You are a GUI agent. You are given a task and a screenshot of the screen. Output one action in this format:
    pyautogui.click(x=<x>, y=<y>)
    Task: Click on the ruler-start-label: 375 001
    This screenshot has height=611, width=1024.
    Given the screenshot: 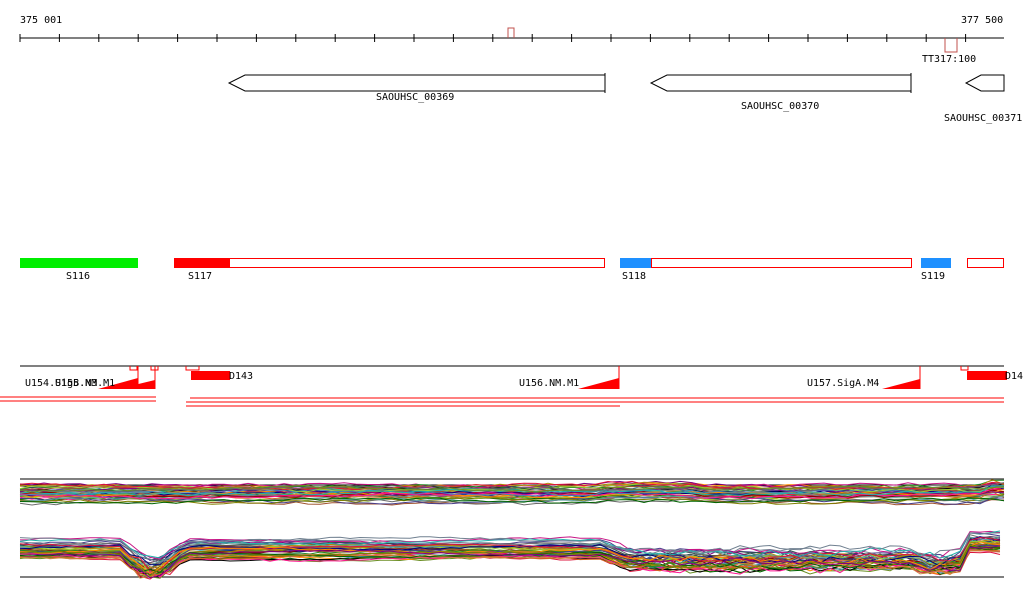 What is the action you would take?
    pyautogui.click(x=41, y=20)
    